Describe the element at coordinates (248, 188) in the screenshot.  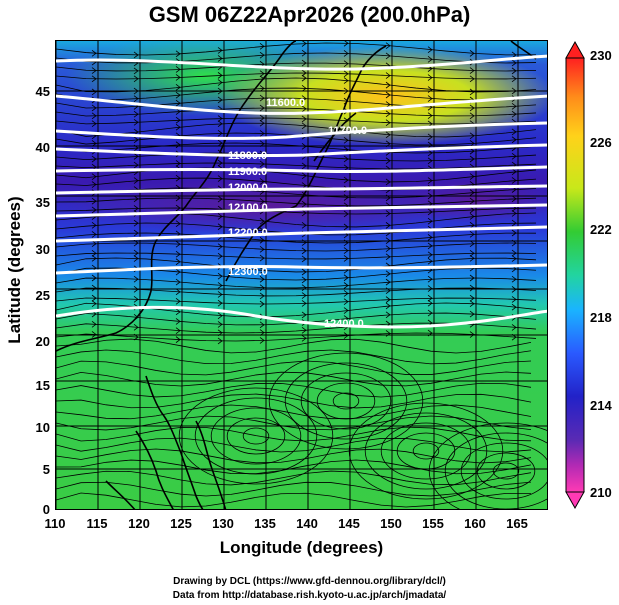
I see `contour-label-12000: 12000.0` at that location.